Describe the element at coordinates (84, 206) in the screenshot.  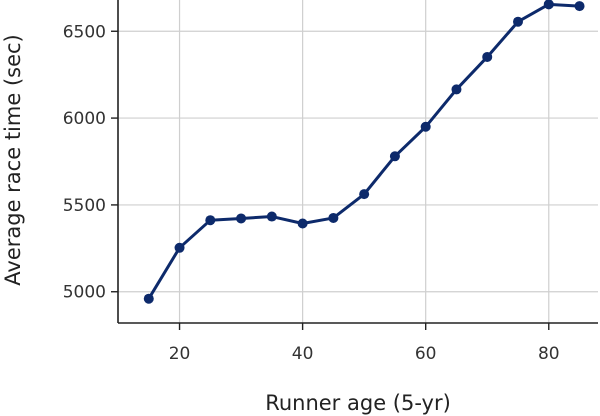
I see `y-tick-label: 5500` at that location.